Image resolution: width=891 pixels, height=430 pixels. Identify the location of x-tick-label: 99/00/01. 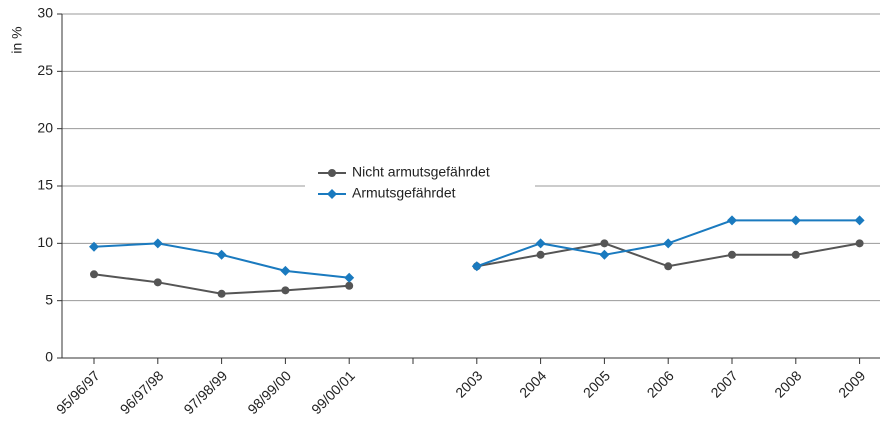
(333, 392).